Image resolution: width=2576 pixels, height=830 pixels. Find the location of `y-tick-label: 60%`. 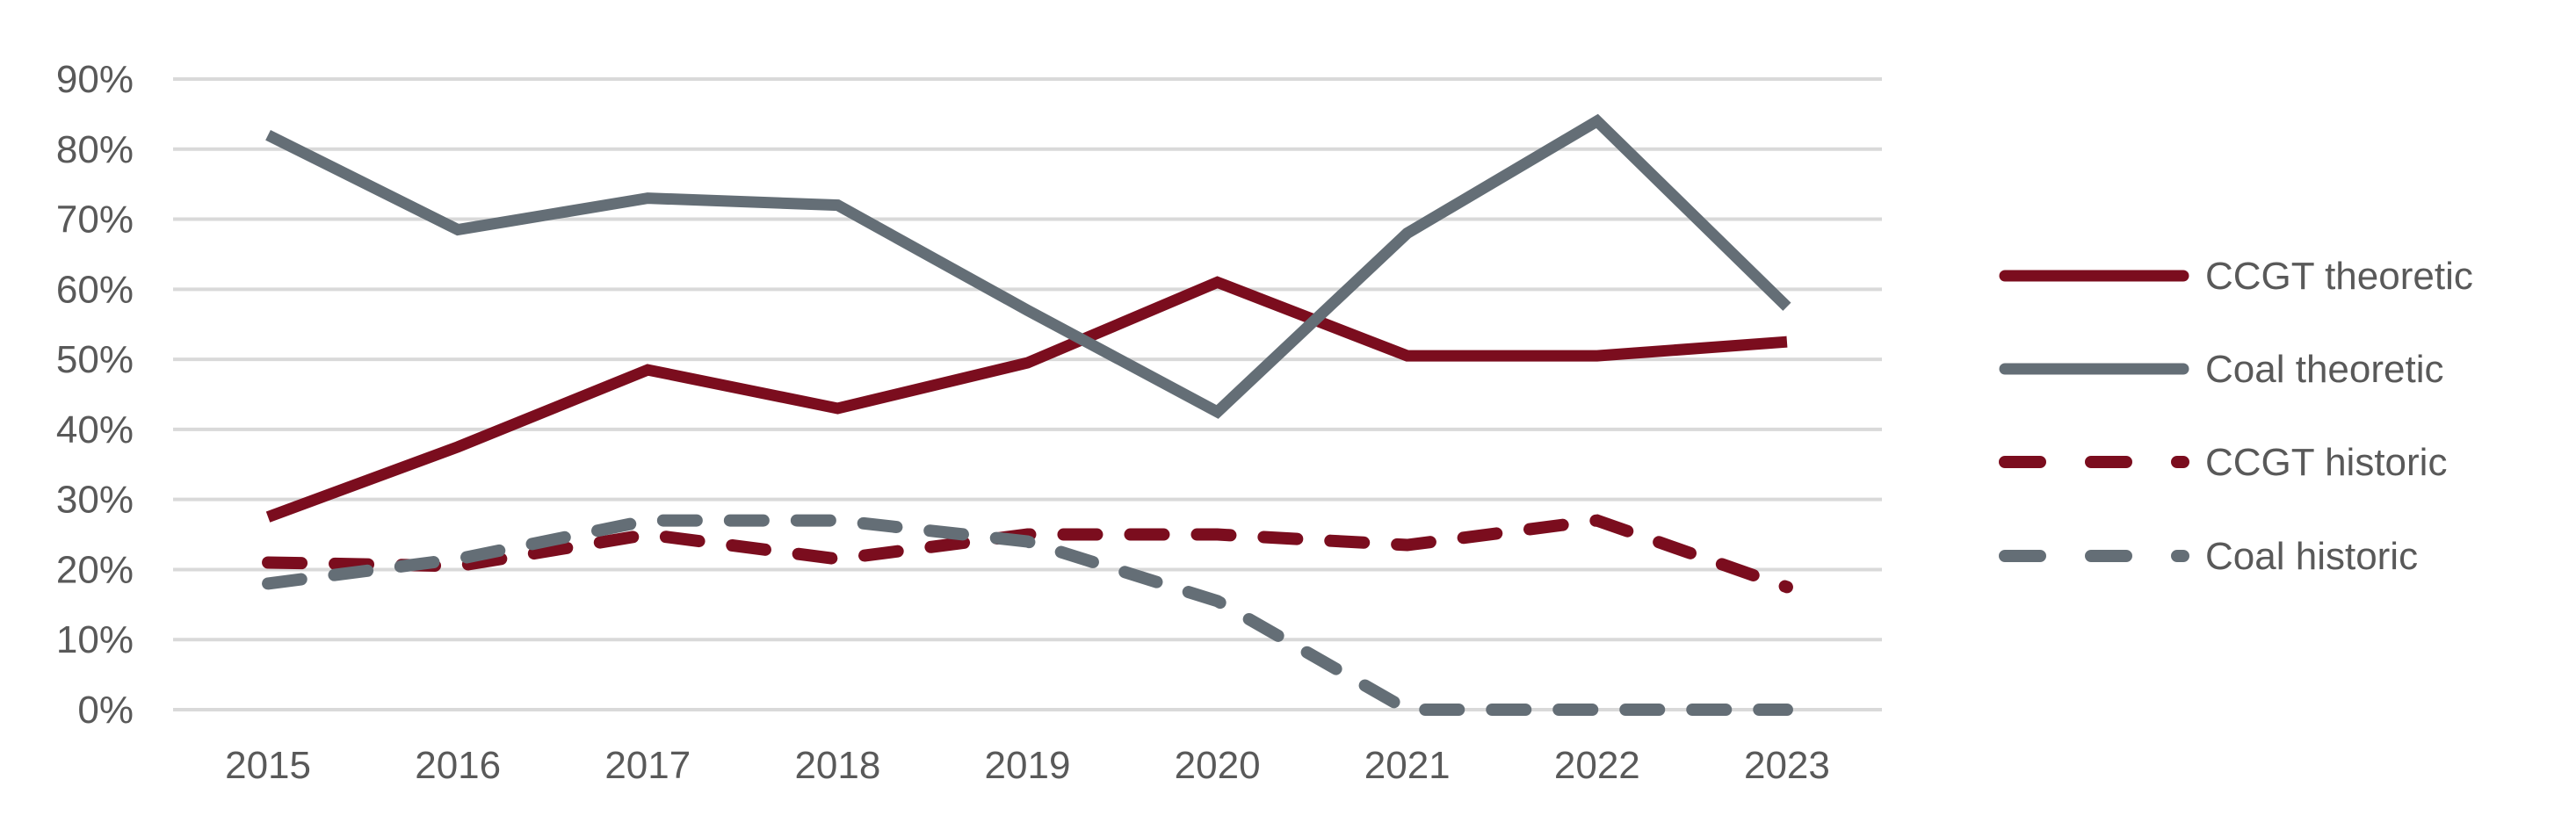

y-tick-label: 60% is located at coordinates (95, 289).